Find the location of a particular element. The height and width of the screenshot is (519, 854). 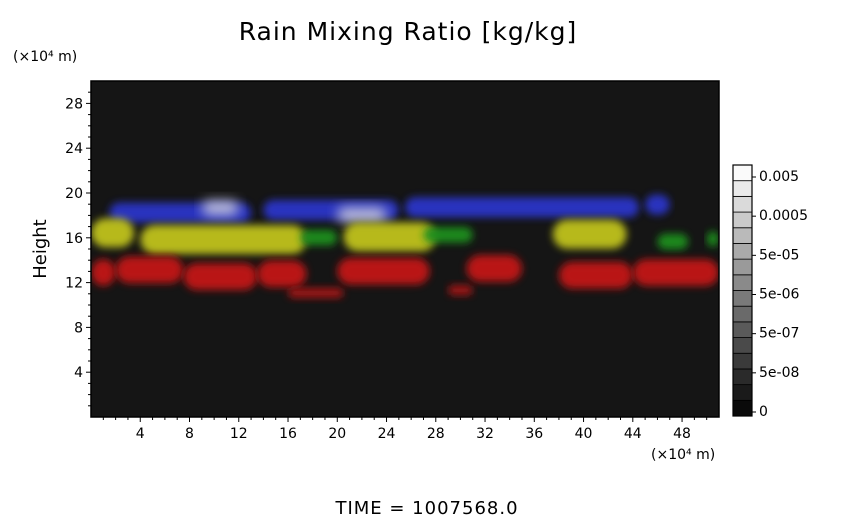

x-axis: 4 8 12 16 20 24 28 32 36 40 44 48 is located at coordinates (405, 429).